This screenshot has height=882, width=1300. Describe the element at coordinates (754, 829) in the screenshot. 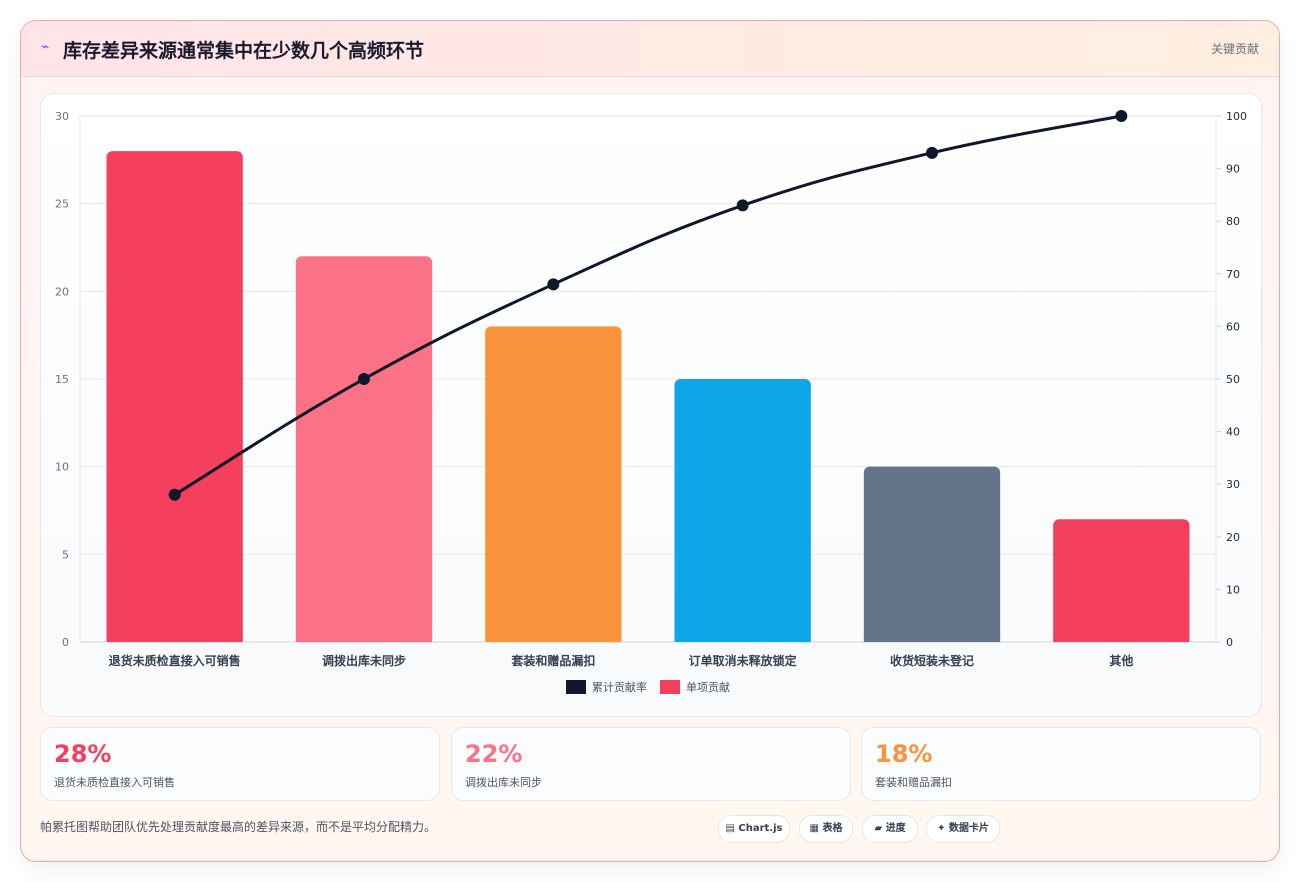

I see `chip-chartjs: ▤ Chart.js` at that location.